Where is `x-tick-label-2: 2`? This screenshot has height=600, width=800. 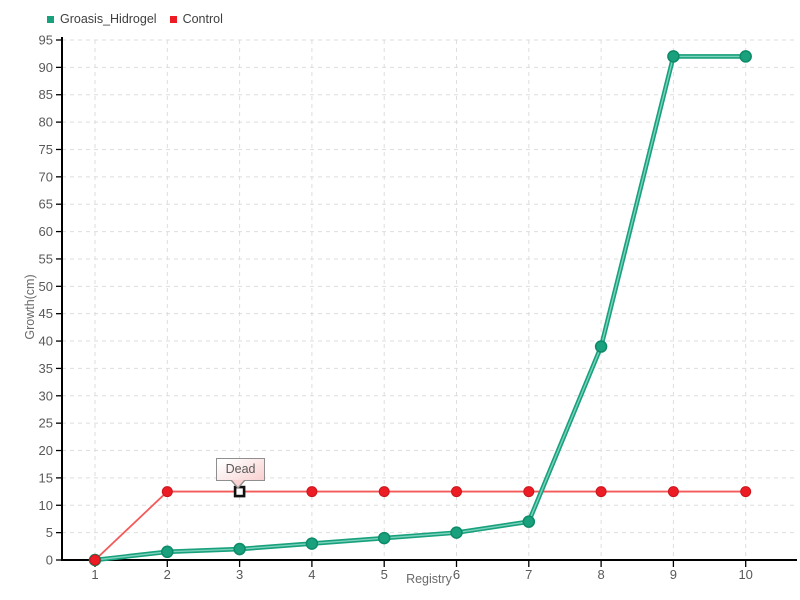 x-tick-label-2: 2 is located at coordinates (167, 574).